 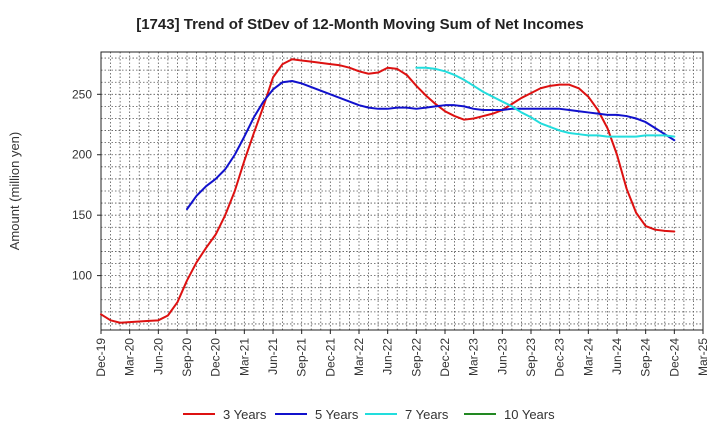 I want to click on x-tick-label: Dec-19, so click(x=101, y=357).